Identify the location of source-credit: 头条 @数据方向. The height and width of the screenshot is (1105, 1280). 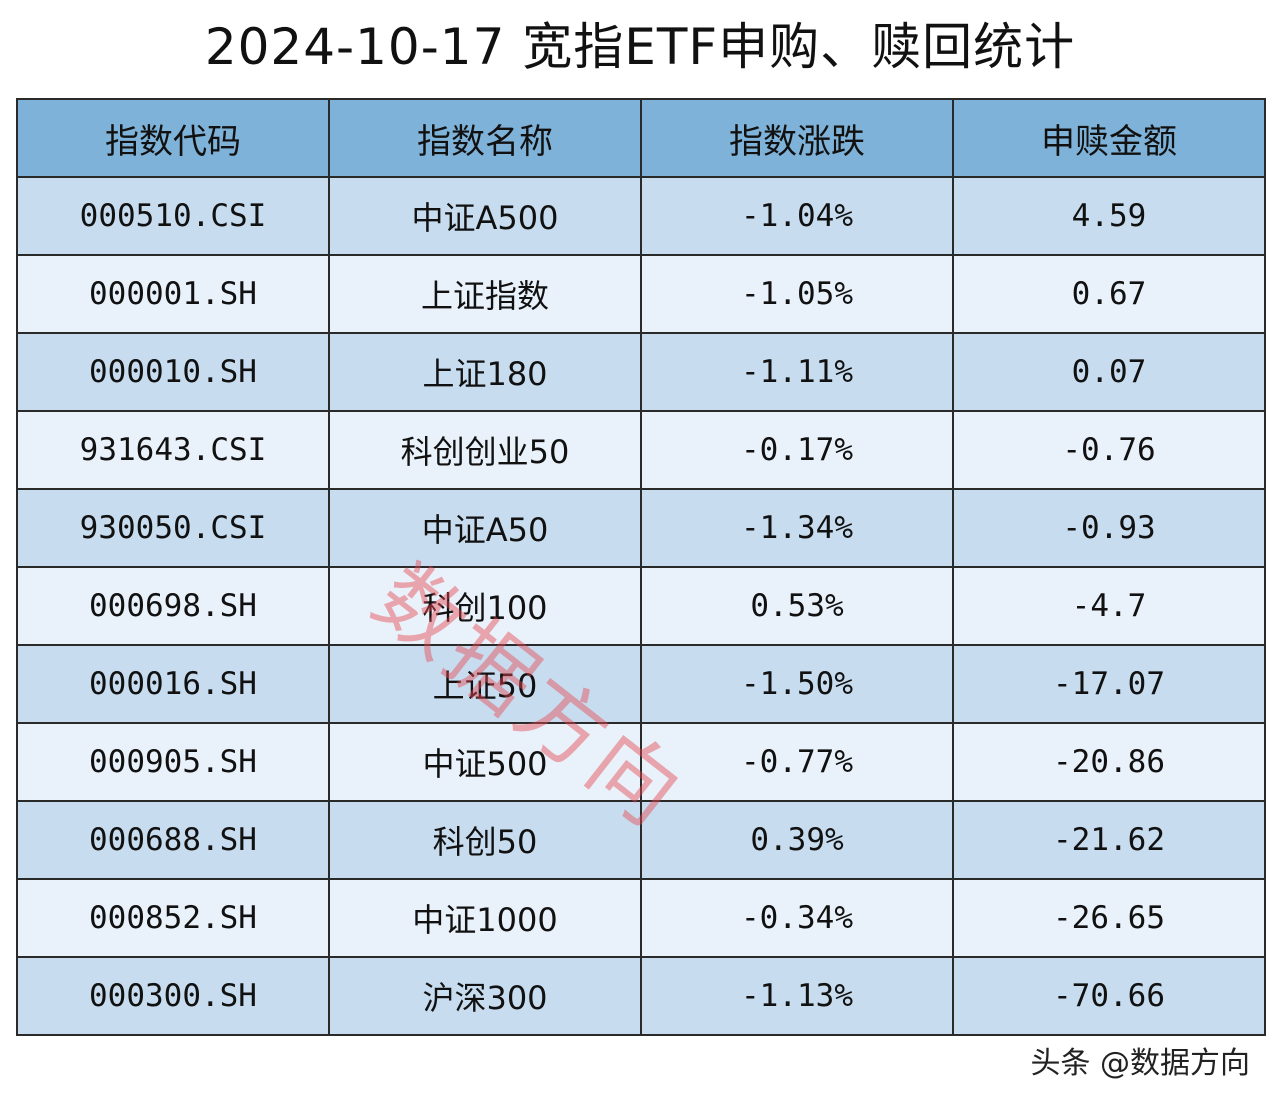
(1140, 1063).